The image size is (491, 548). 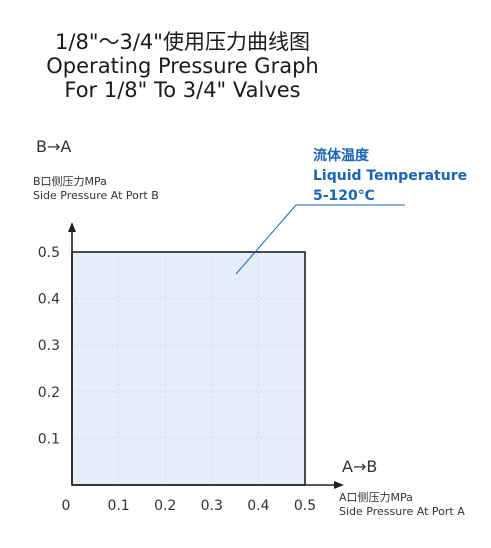 I want to click on title-english: Operating Pressure Graph, so click(x=182, y=66).